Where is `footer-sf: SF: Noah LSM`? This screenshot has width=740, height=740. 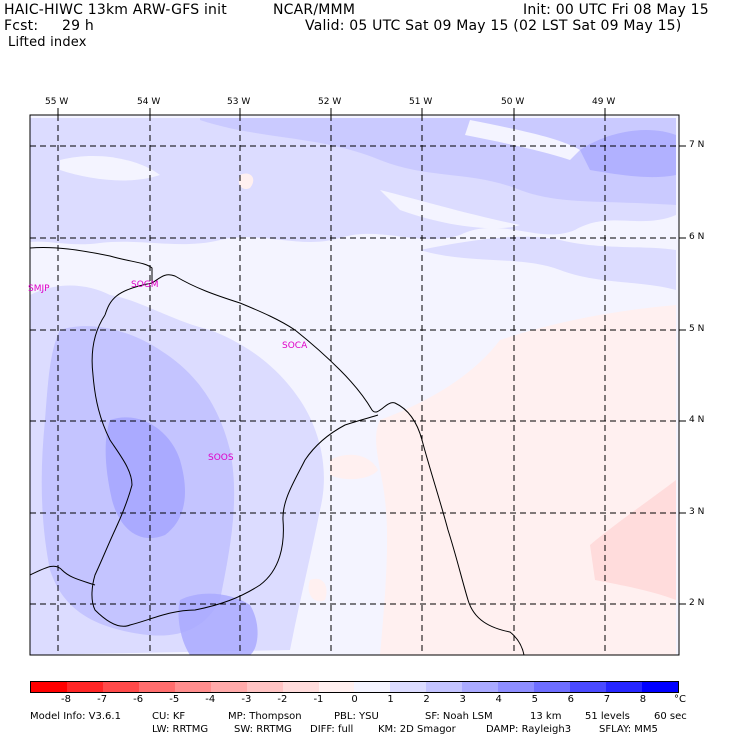
footer-sf: SF: Noah LSM is located at coordinates (459, 716).